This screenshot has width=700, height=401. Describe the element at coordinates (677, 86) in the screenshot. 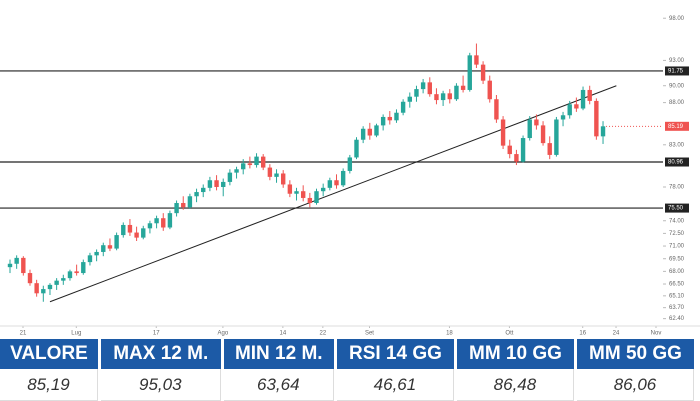

I see `y-tick-label: 90.00` at that location.